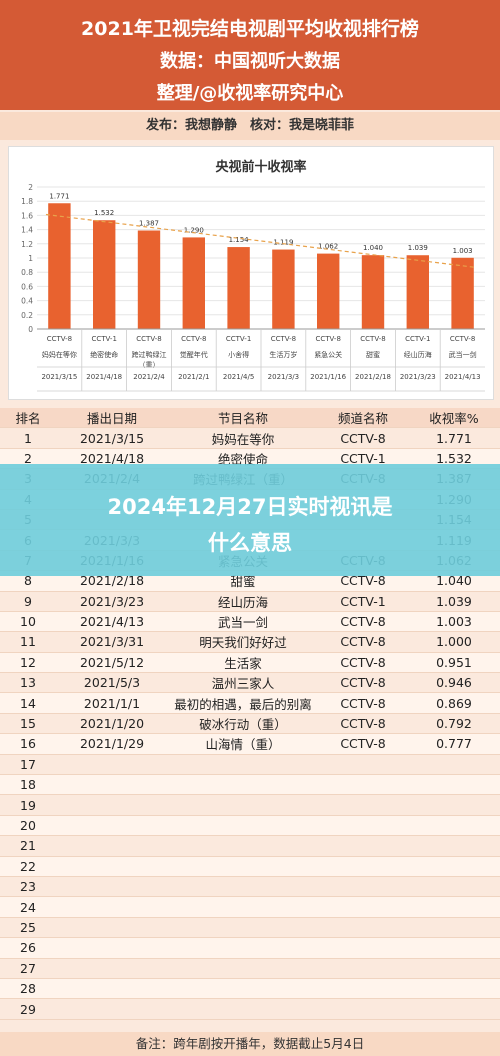 Image resolution: width=500 pixels, height=1056 pixels. I want to click on x-tick-name: 武当一剑, so click(463, 354).